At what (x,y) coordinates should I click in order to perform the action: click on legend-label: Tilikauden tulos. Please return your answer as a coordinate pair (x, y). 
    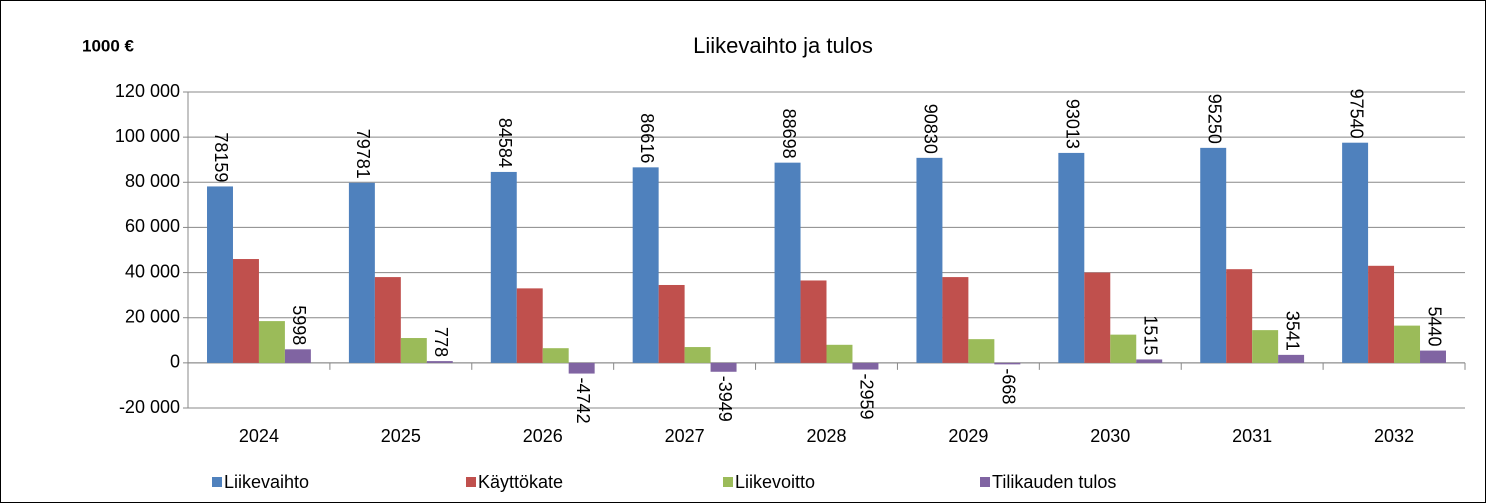
    Looking at the image, I should click on (1054, 482).